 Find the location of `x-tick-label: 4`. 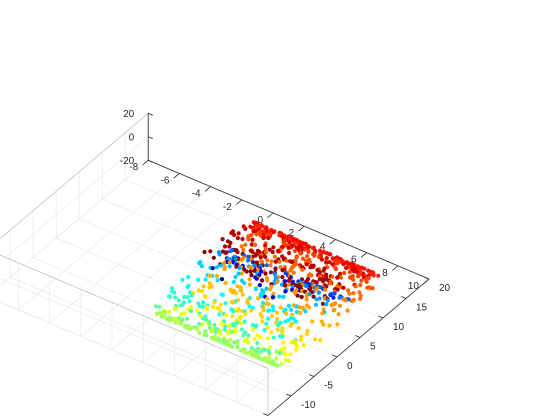

x-tick-label: 4 is located at coordinates (323, 246).